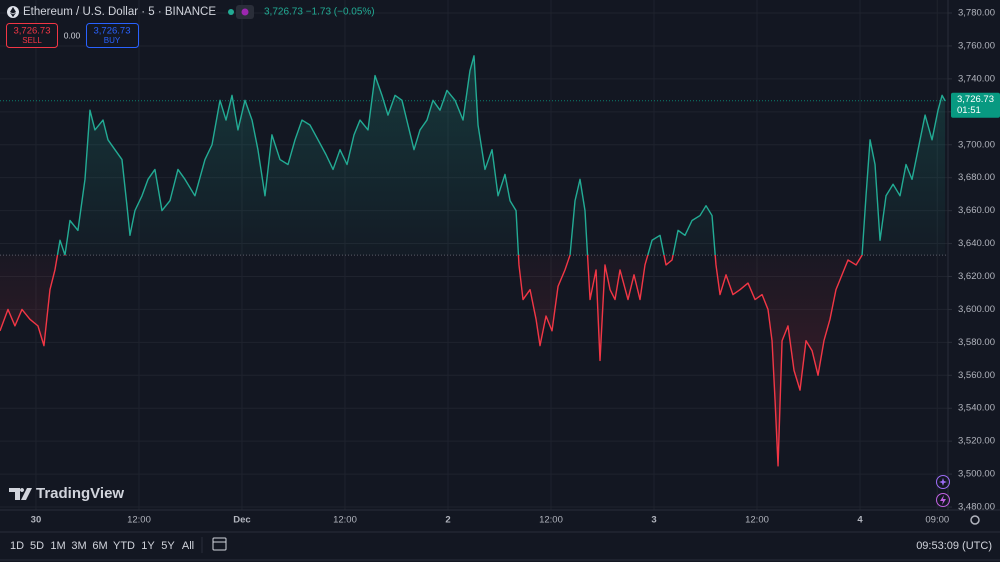 This screenshot has height=562, width=1000. I want to click on y-tick-label: 3,620.00, so click(976, 276).